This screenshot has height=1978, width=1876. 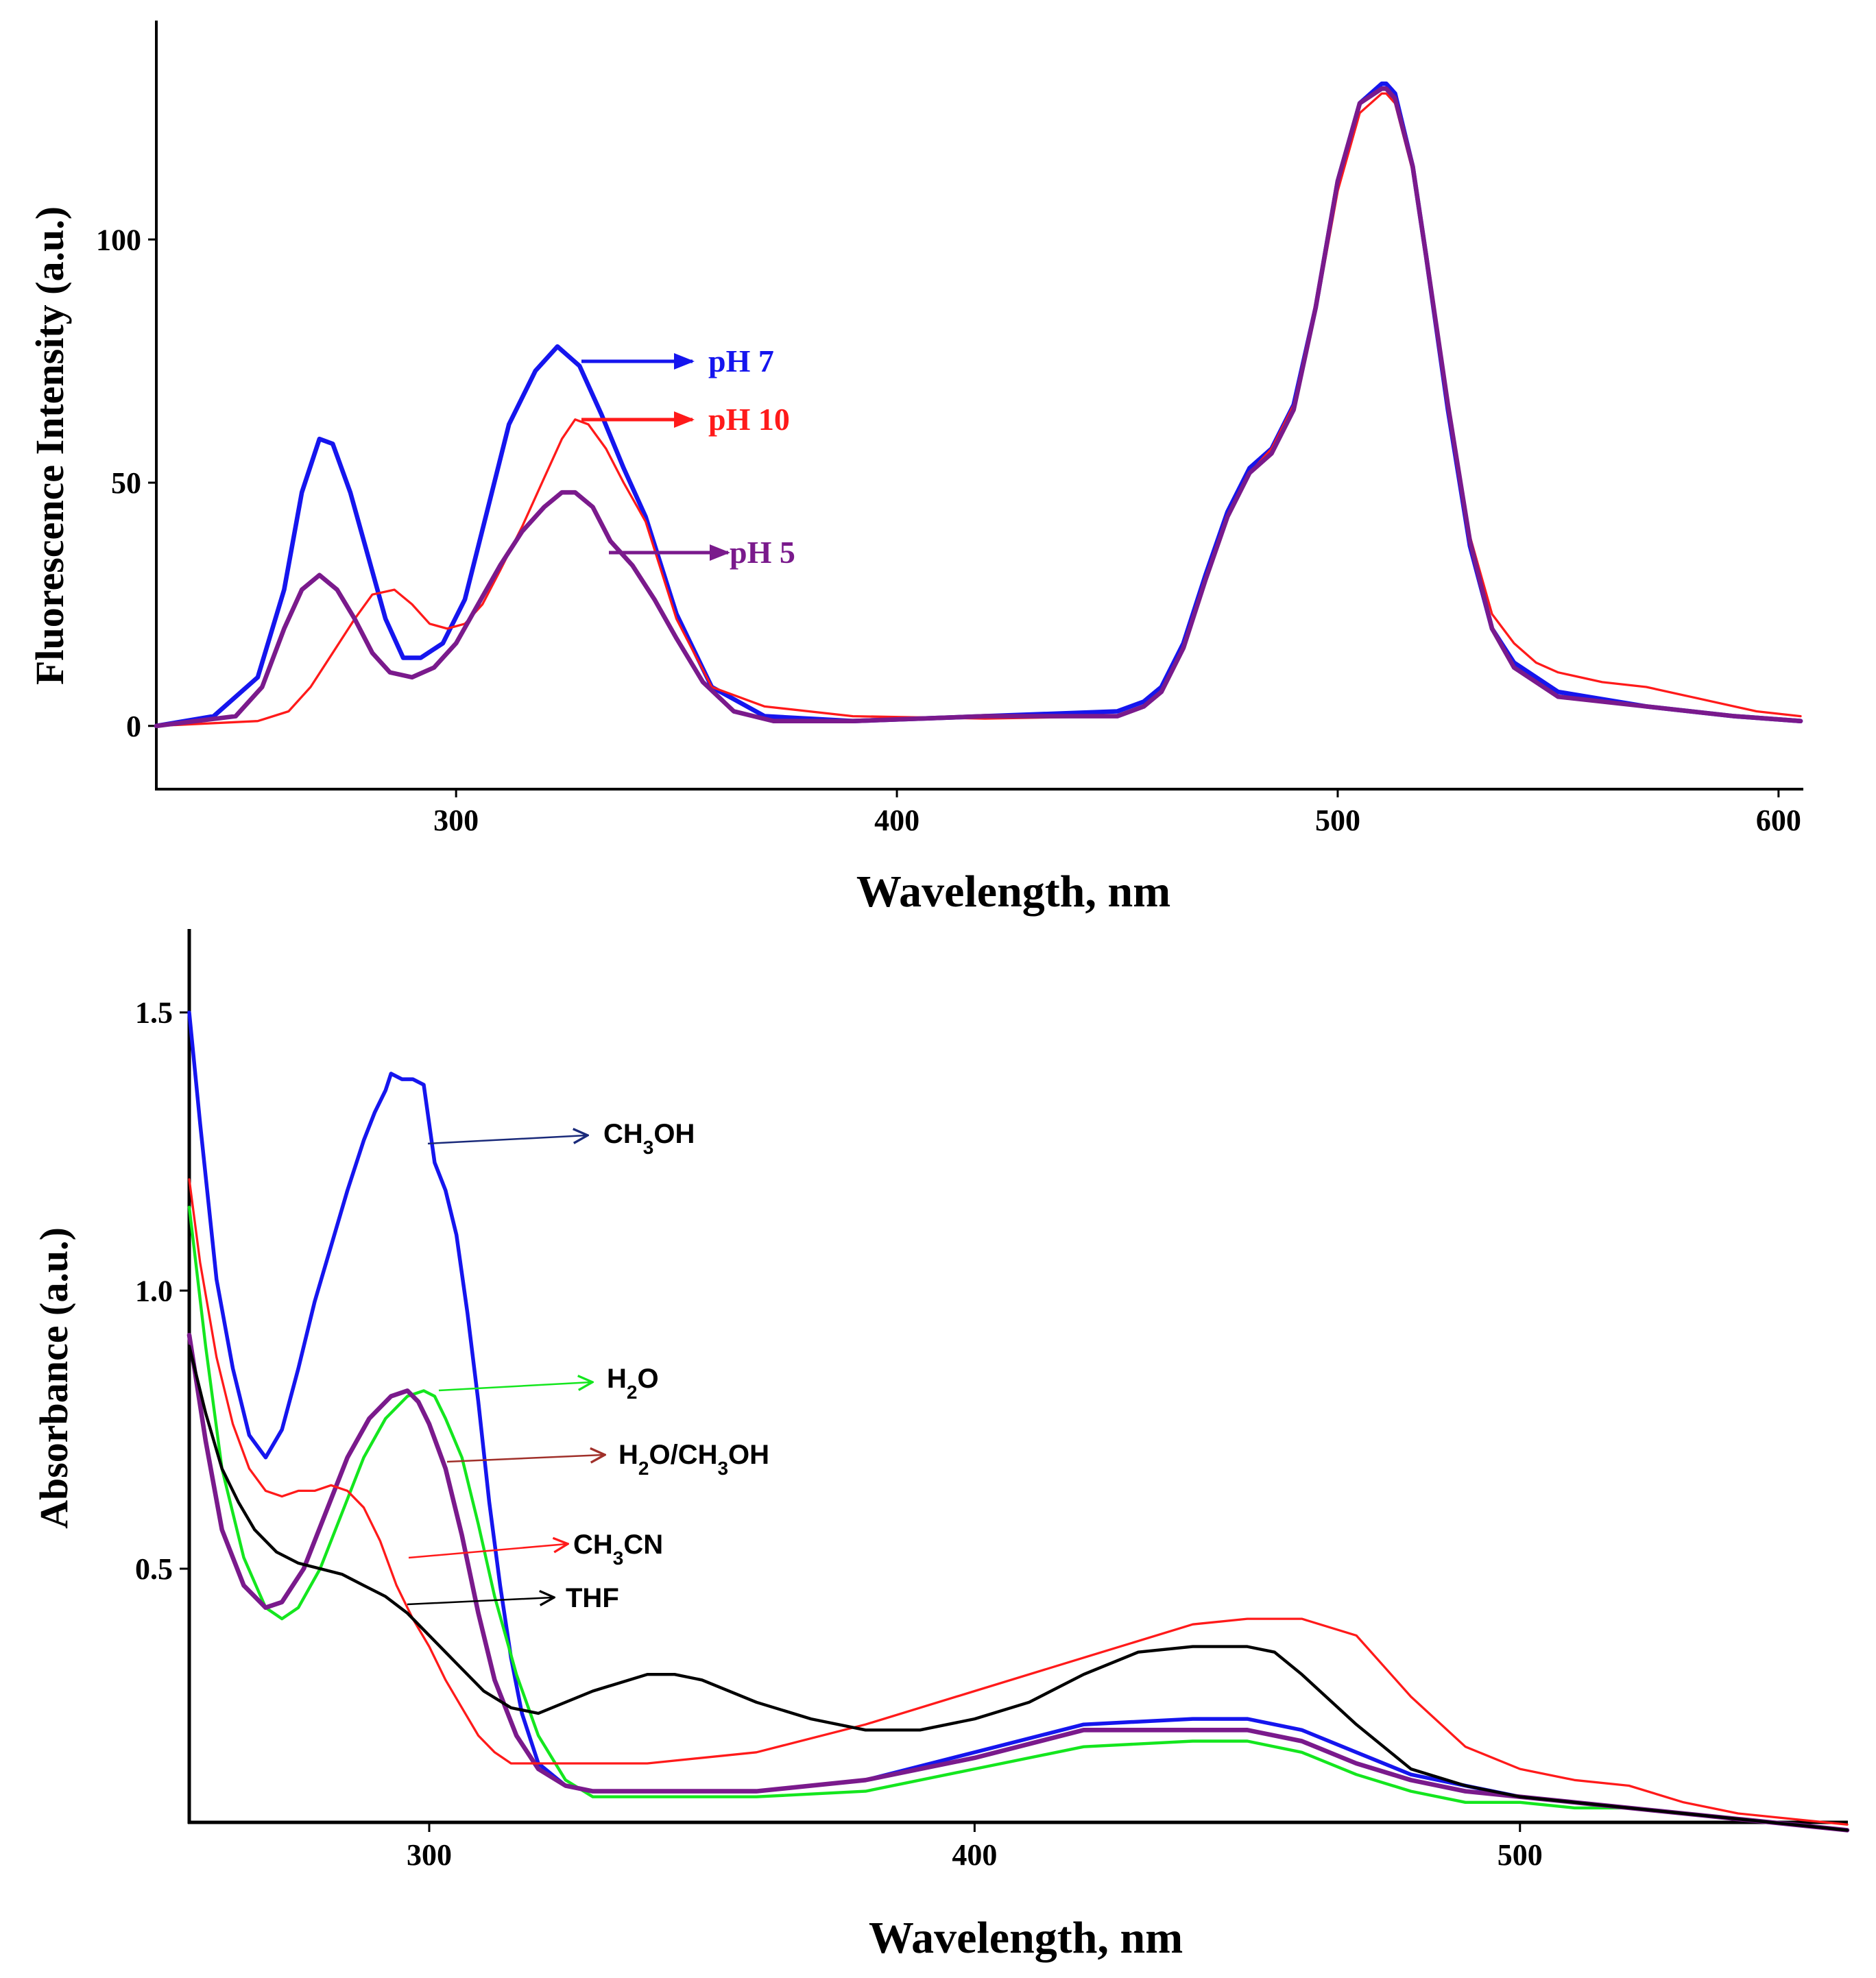 I want to click on annotation-arrow-ch3oh, so click(x=506, y=1140).